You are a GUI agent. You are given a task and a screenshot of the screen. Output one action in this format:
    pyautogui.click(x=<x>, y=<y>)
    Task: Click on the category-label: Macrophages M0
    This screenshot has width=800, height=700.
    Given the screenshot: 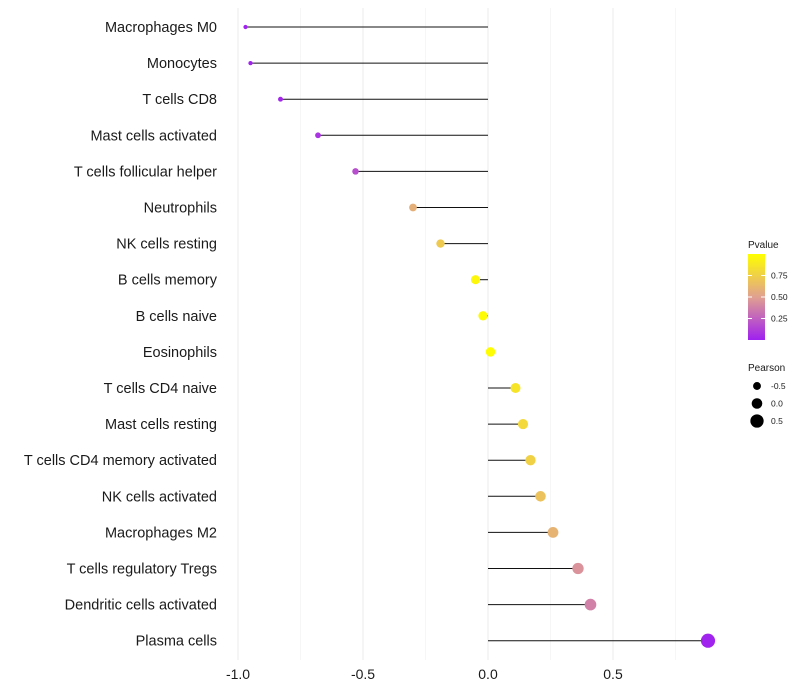 What is the action you would take?
    pyautogui.click(x=161, y=28)
    